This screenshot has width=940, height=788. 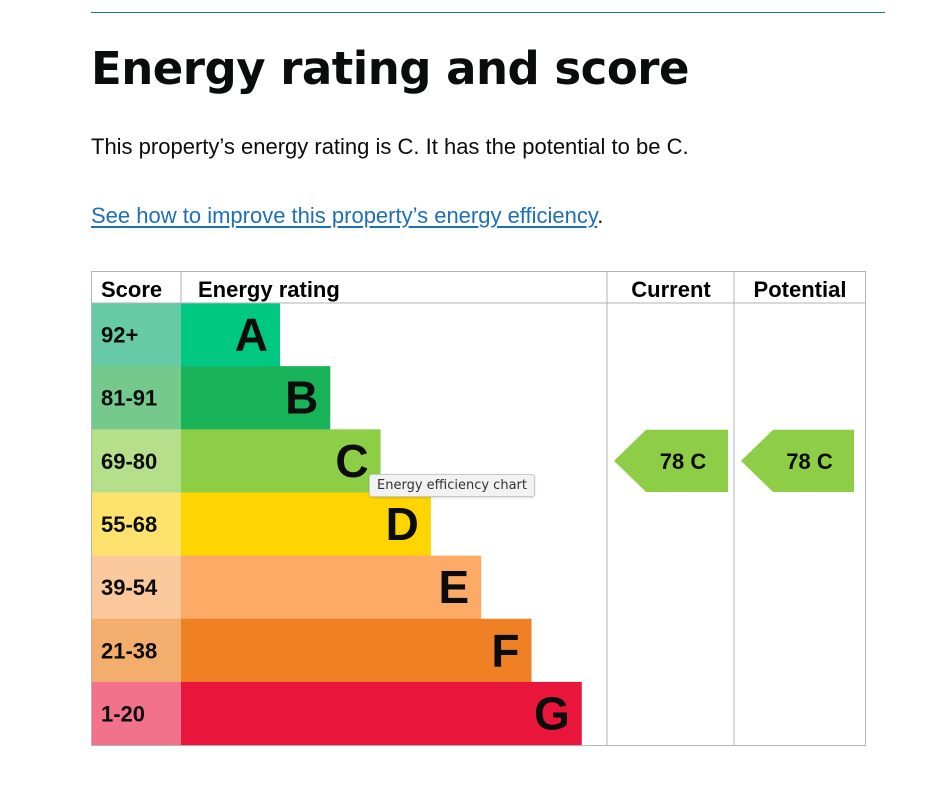 What do you see at coordinates (131, 289) in the screenshot?
I see `header-score: Score` at bounding box center [131, 289].